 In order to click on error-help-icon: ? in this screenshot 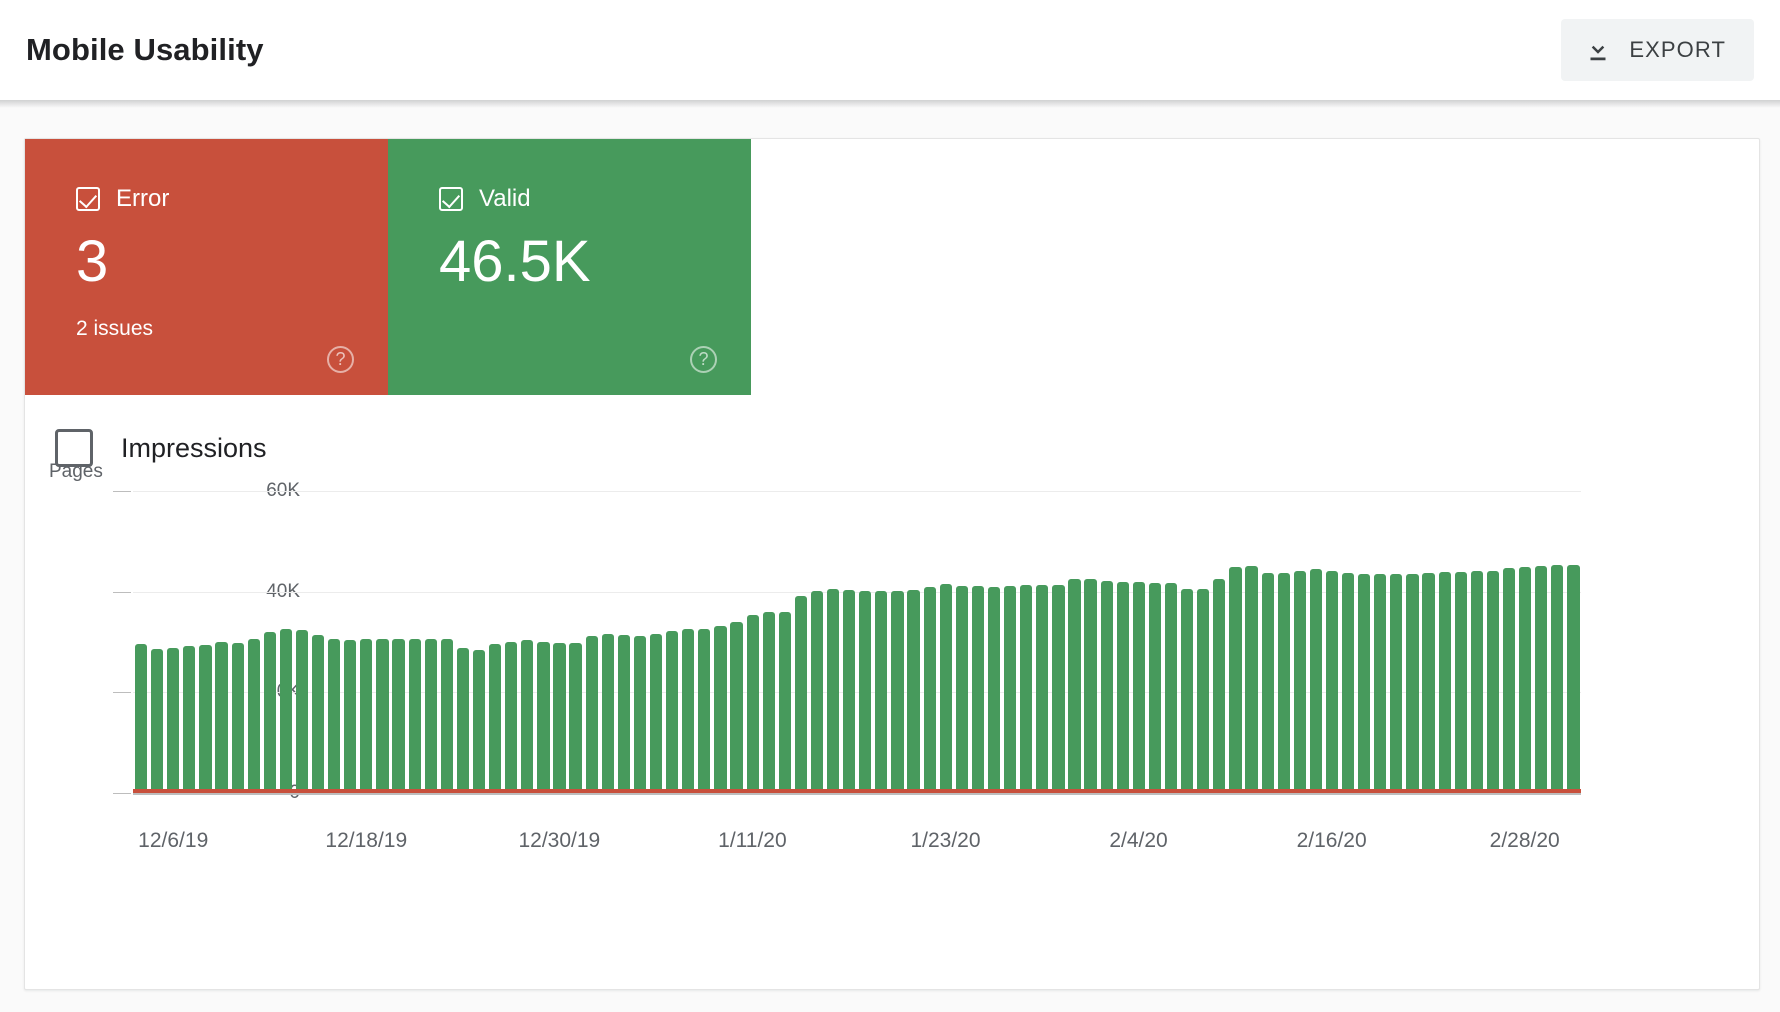, I will do `click(340, 359)`.